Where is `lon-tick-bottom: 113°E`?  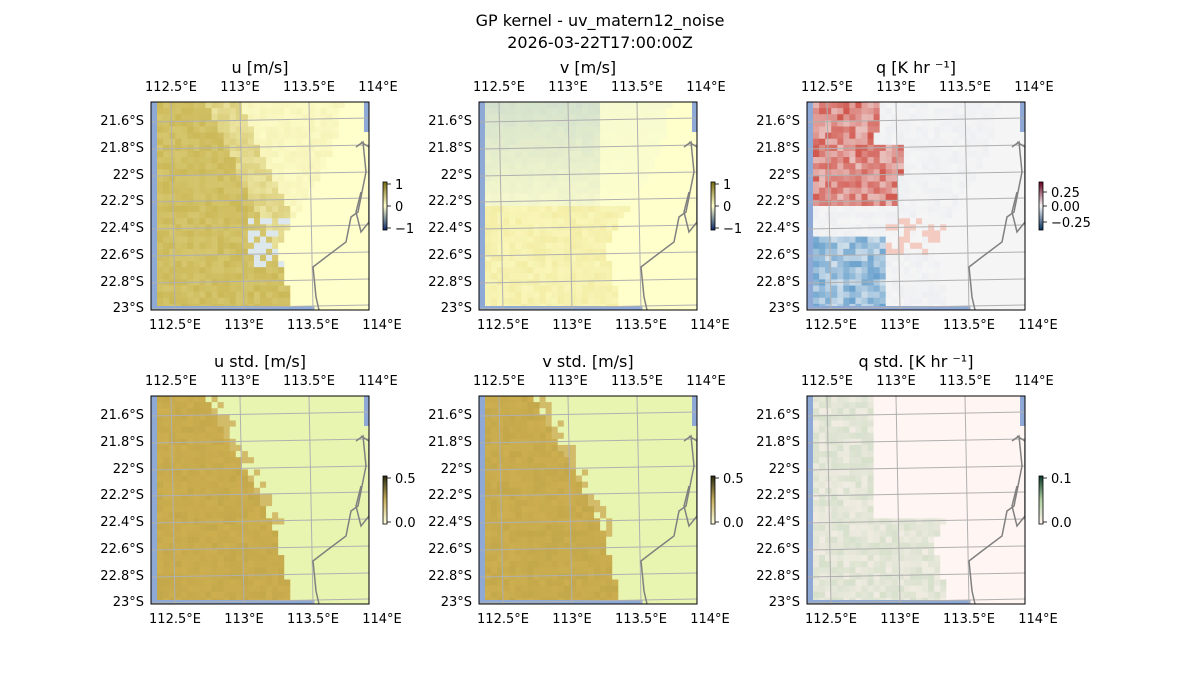
lon-tick-bottom: 113°E is located at coordinates (900, 325).